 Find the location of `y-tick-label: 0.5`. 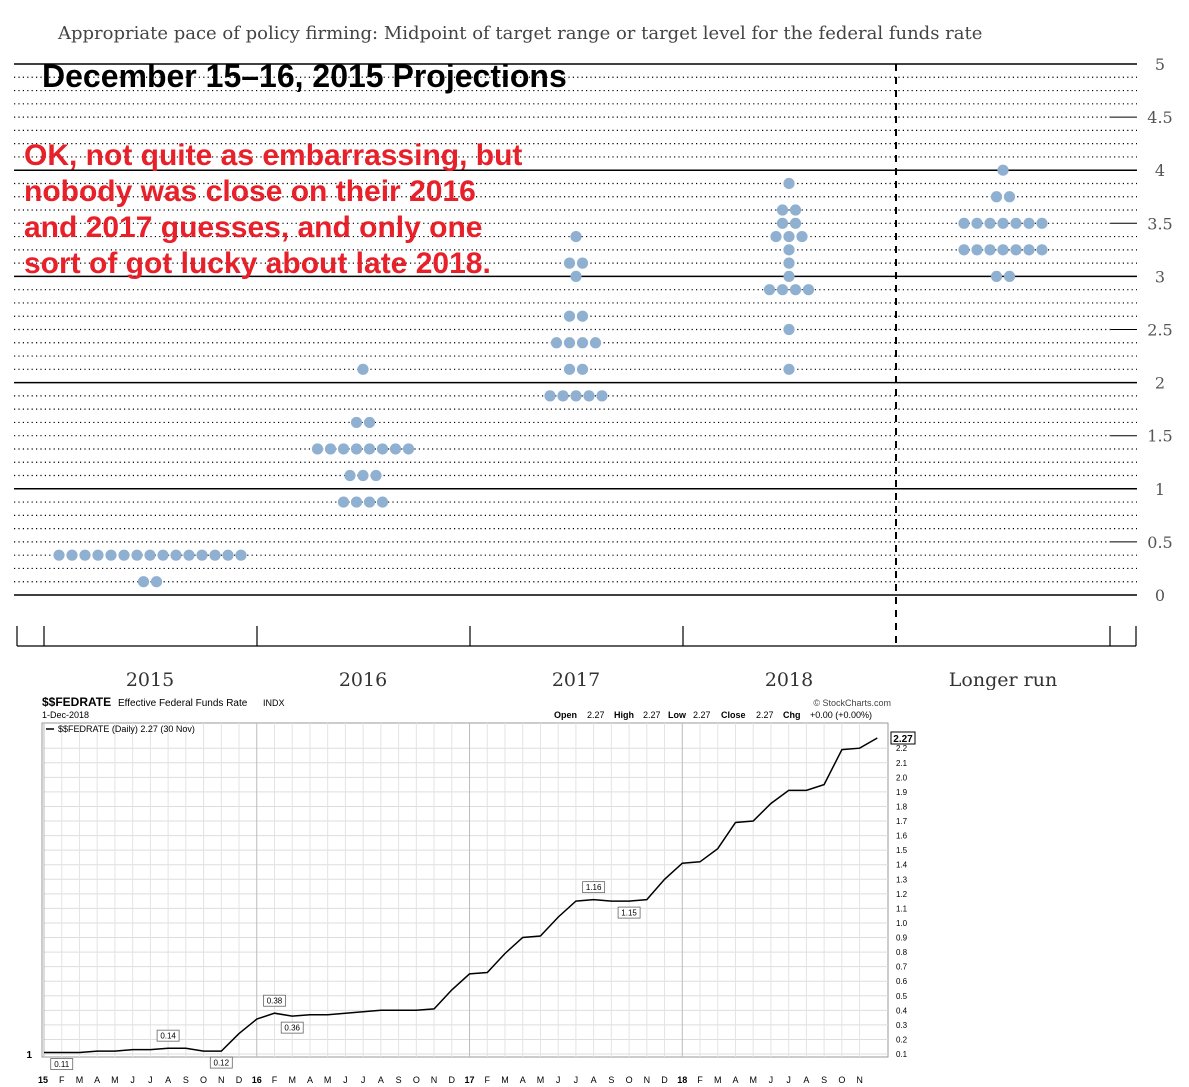

y-tick-label: 0.5 is located at coordinates (902, 996).